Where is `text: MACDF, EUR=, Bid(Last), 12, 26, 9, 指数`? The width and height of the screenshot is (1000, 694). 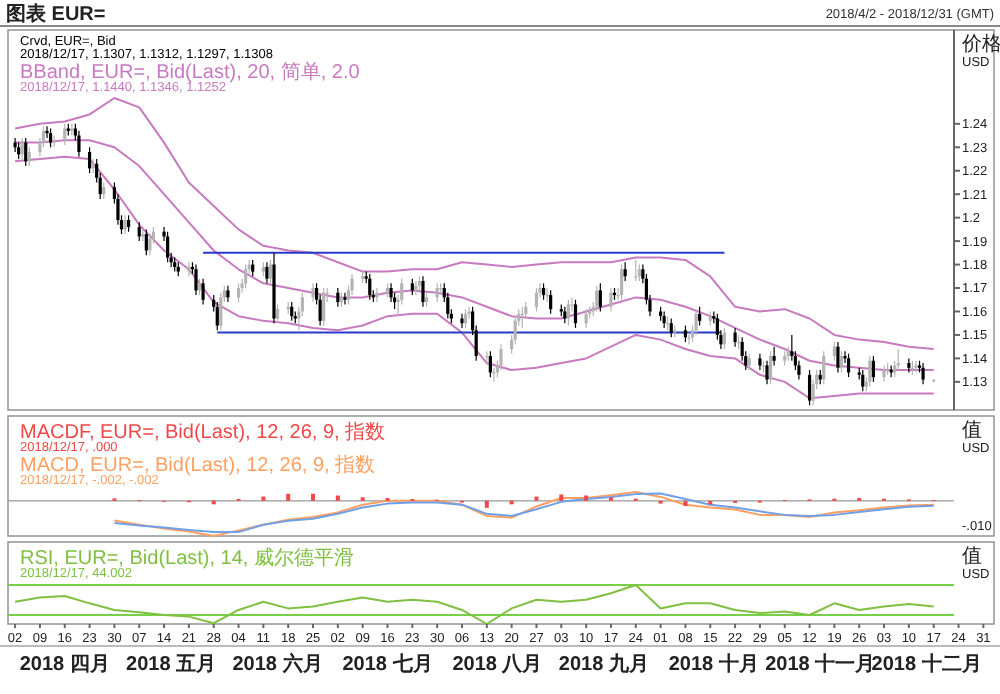
text: MACDF, EUR=, Bid(Last), 12, 26, 9, 指数 is located at coordinates (203, 432).